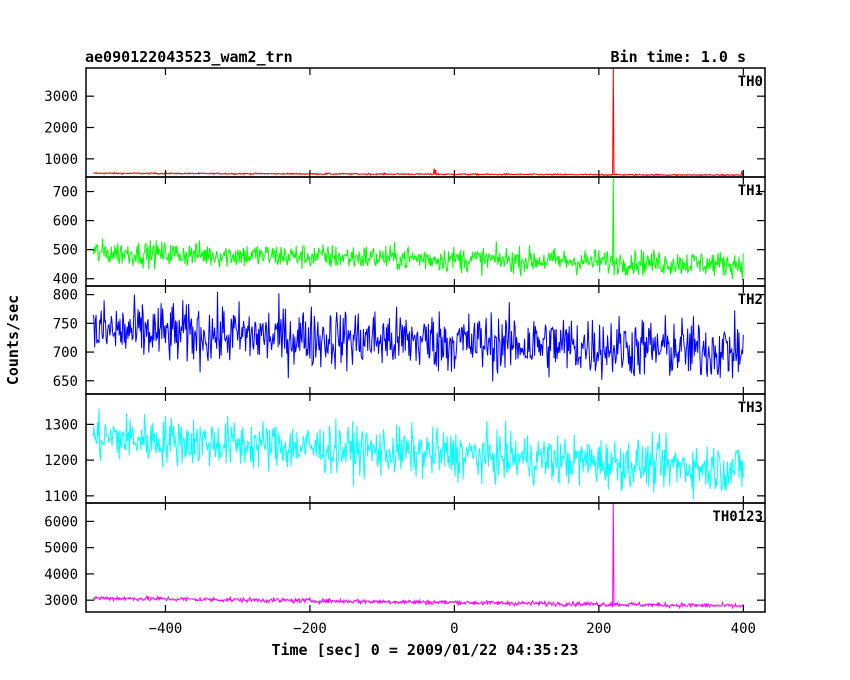  I want to click on panel-th1: 400 500 600 700 TH1, so click(409, 232).